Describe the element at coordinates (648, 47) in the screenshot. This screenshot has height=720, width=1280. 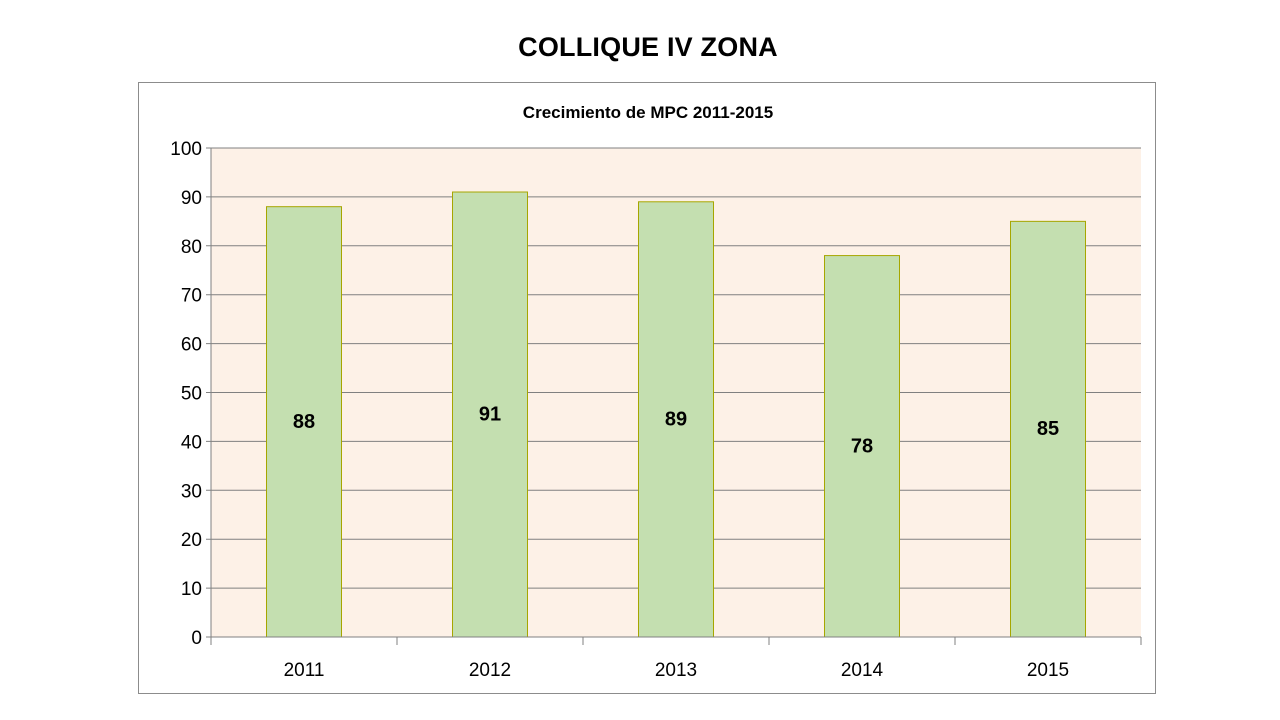
I see `slide-title: COLLIQUE IV ZONA` at that location.